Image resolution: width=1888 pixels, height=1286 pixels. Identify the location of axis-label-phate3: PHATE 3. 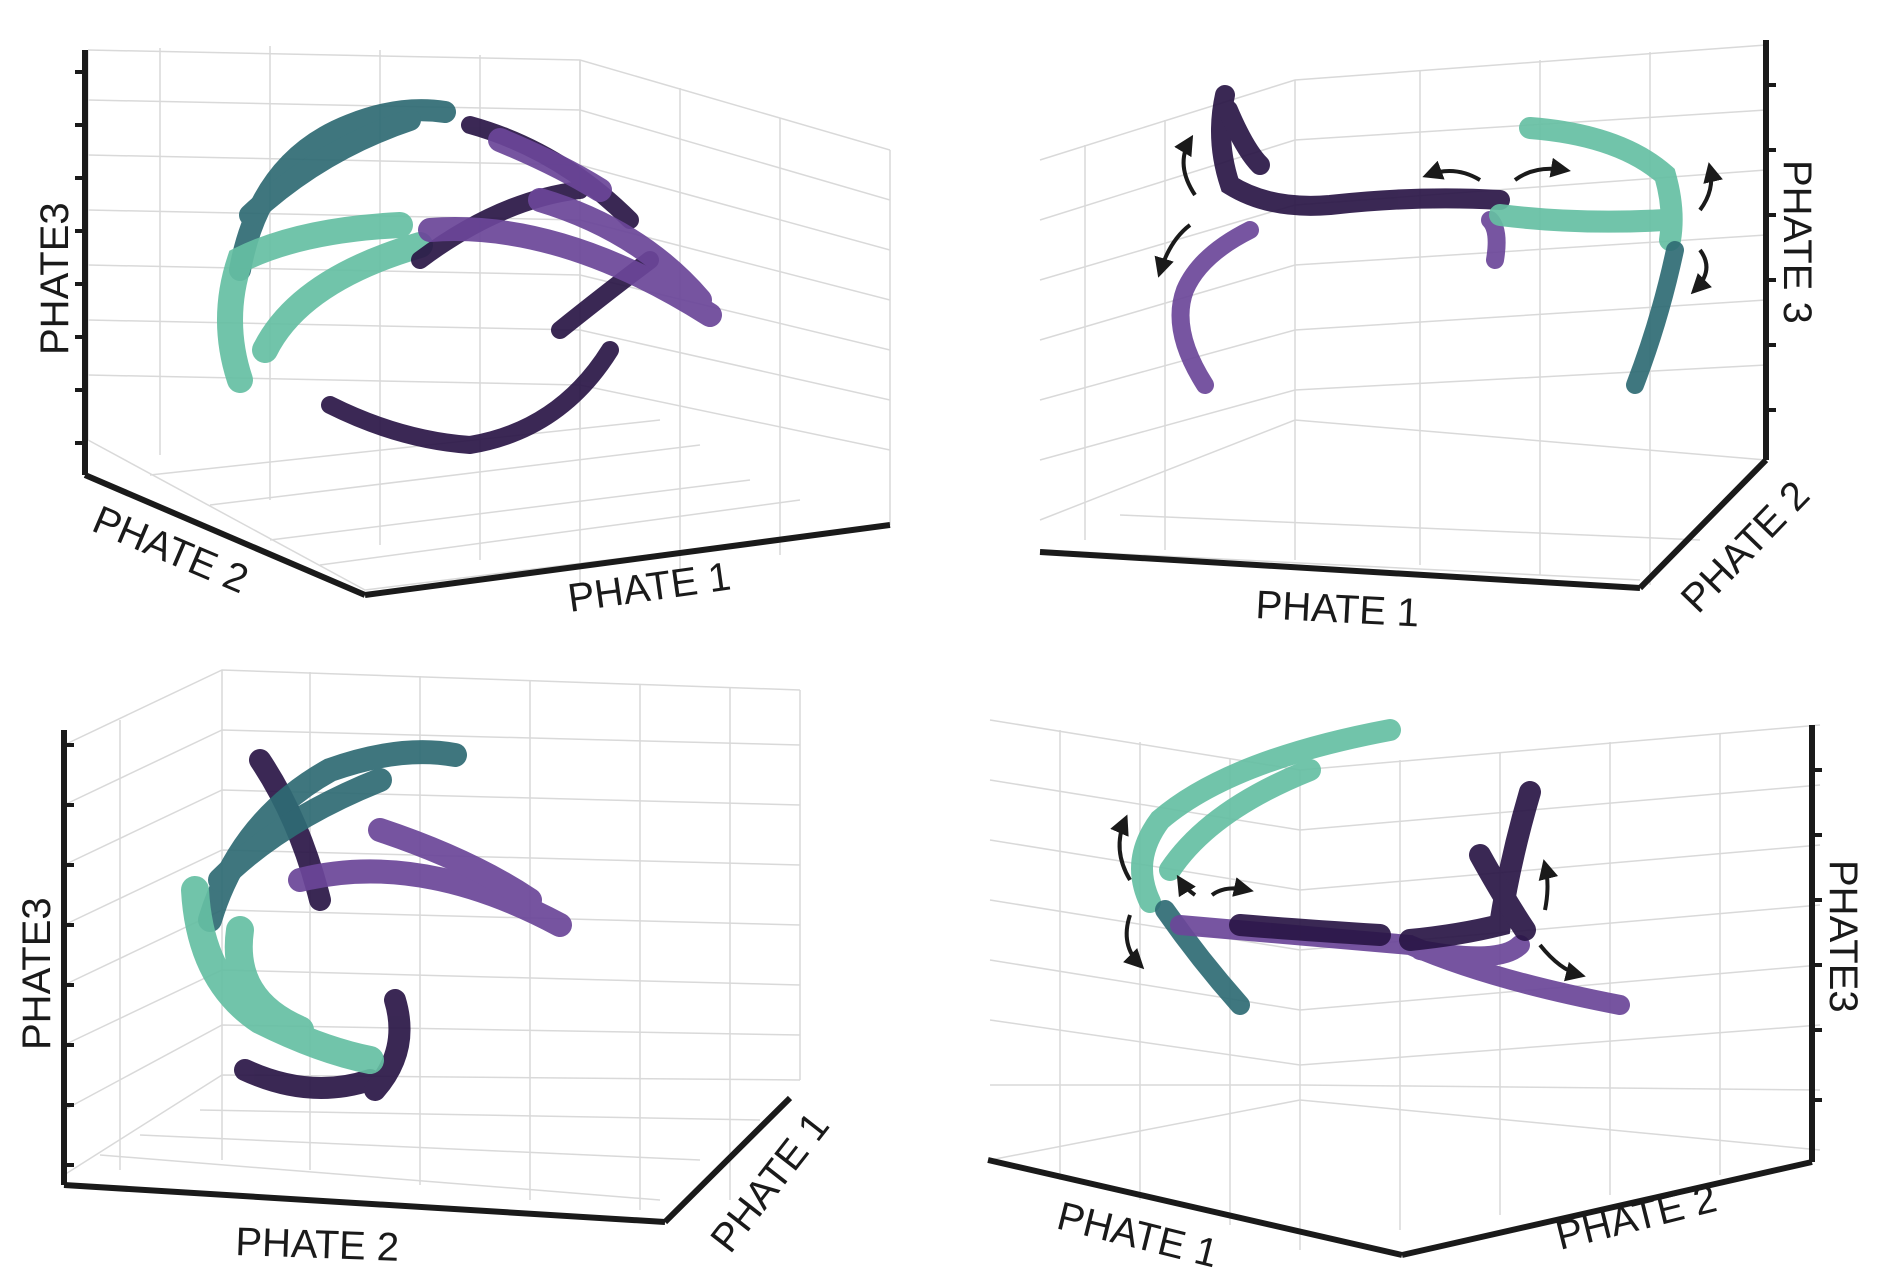
(1797, 242).